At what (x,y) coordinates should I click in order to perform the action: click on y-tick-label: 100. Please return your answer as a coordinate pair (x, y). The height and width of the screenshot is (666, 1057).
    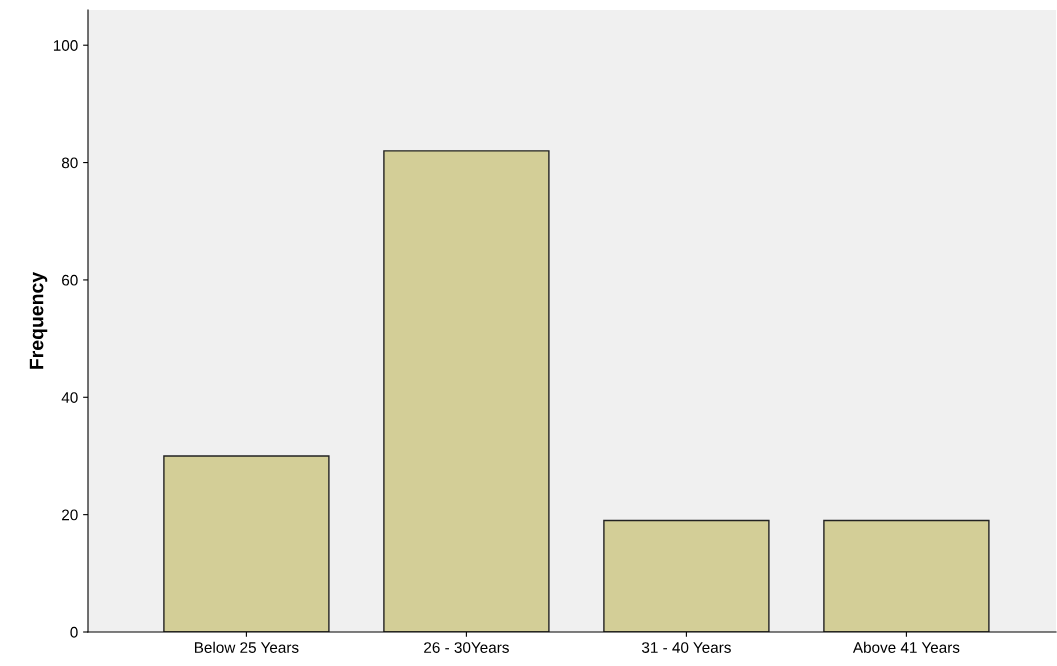
    Looking at the image, I should click on (65, 45).